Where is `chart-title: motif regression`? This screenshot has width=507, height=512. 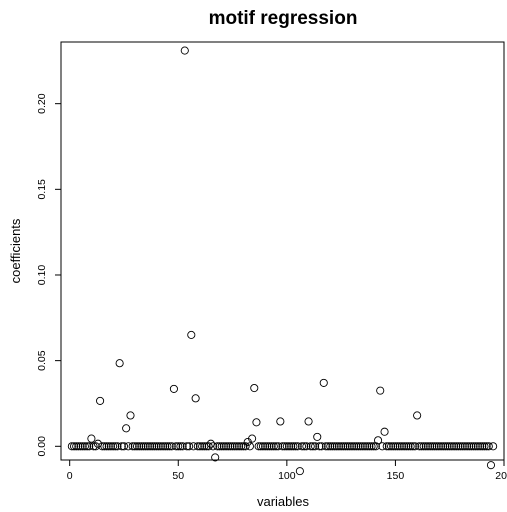 chart-title: motif regression is located at coordinates (283, 18).